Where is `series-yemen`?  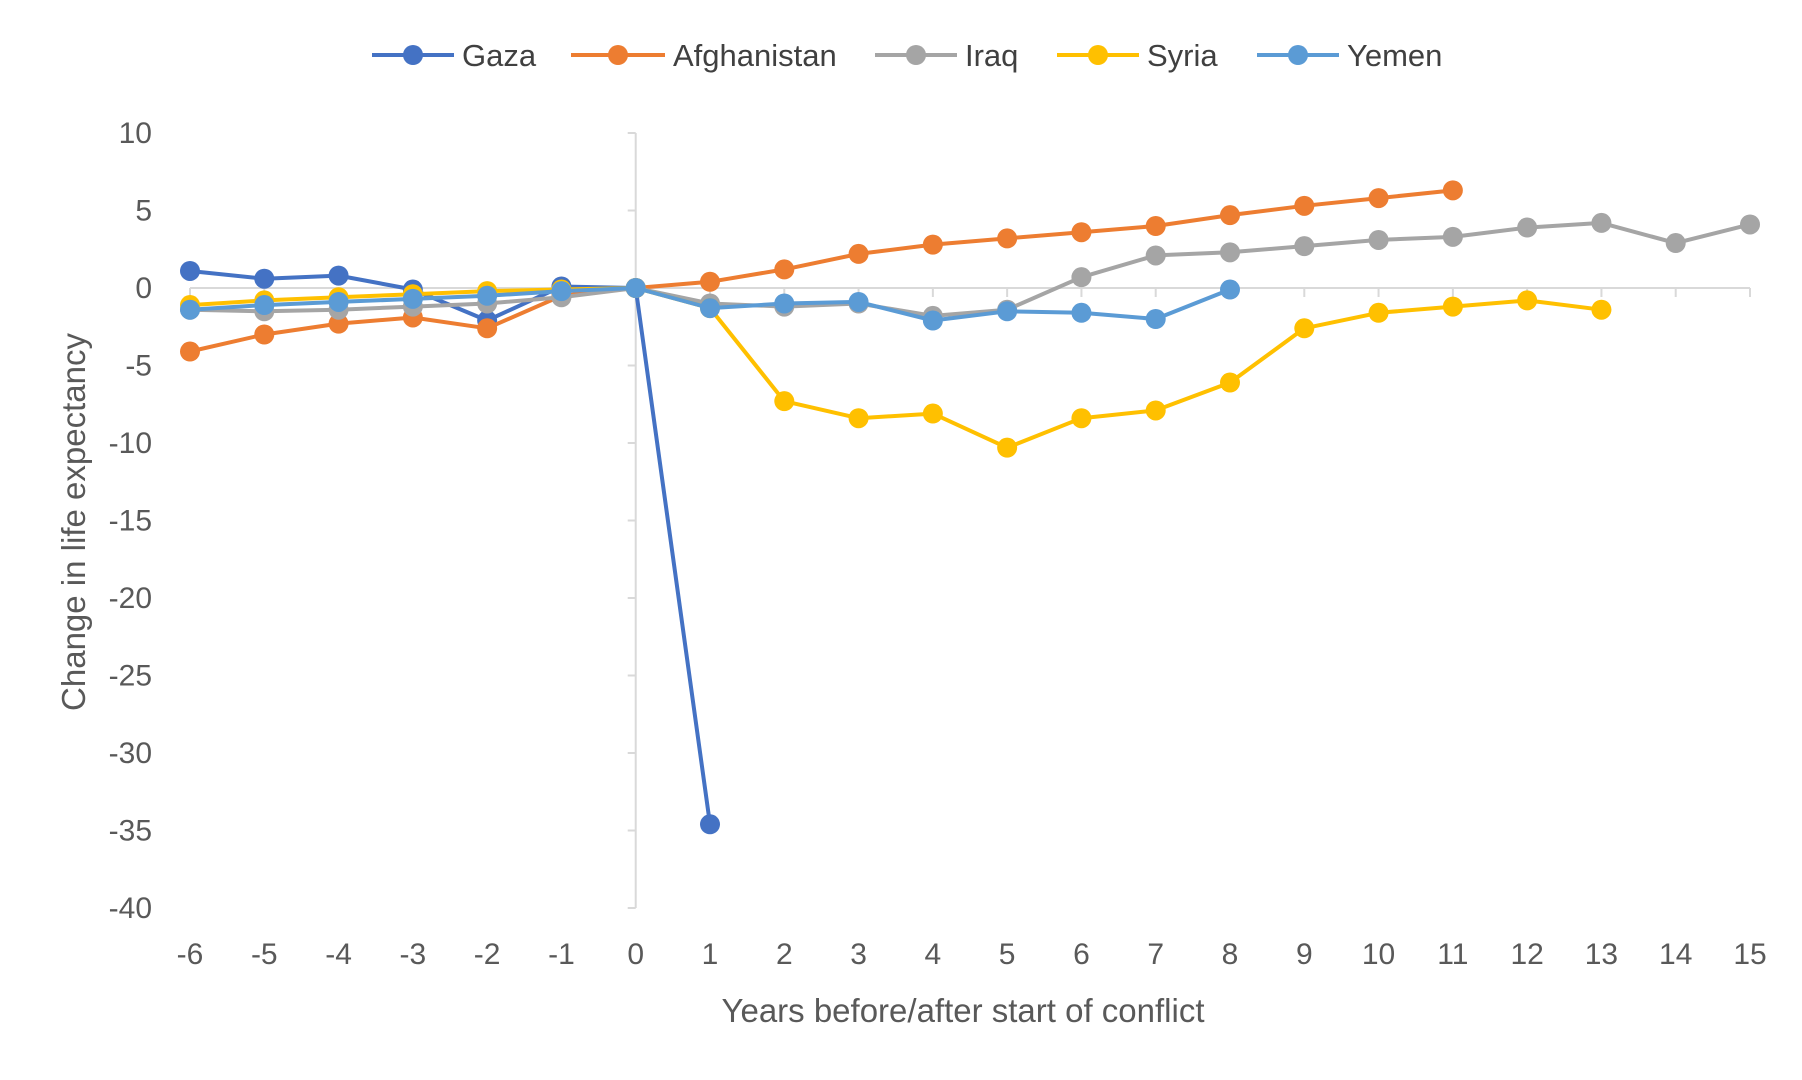
series-yemen is located at coordinates (710, 304).